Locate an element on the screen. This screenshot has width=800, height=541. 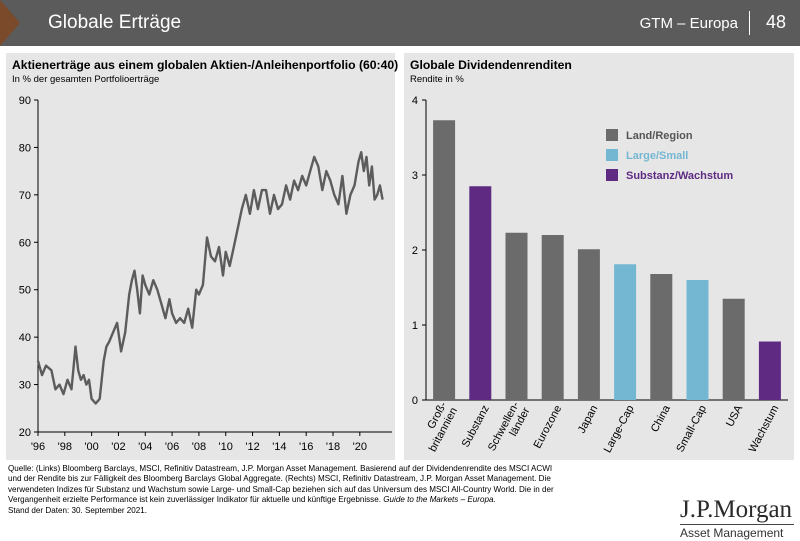
y-tick-label: 4 is located at coordinates (415, 101).